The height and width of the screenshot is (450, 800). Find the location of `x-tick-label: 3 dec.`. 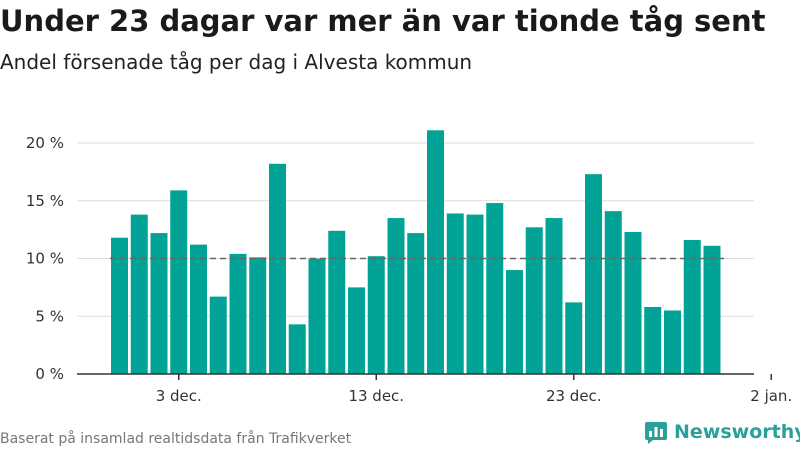

x-tick-label: 3 dec. is located at coordinates (179, 396).